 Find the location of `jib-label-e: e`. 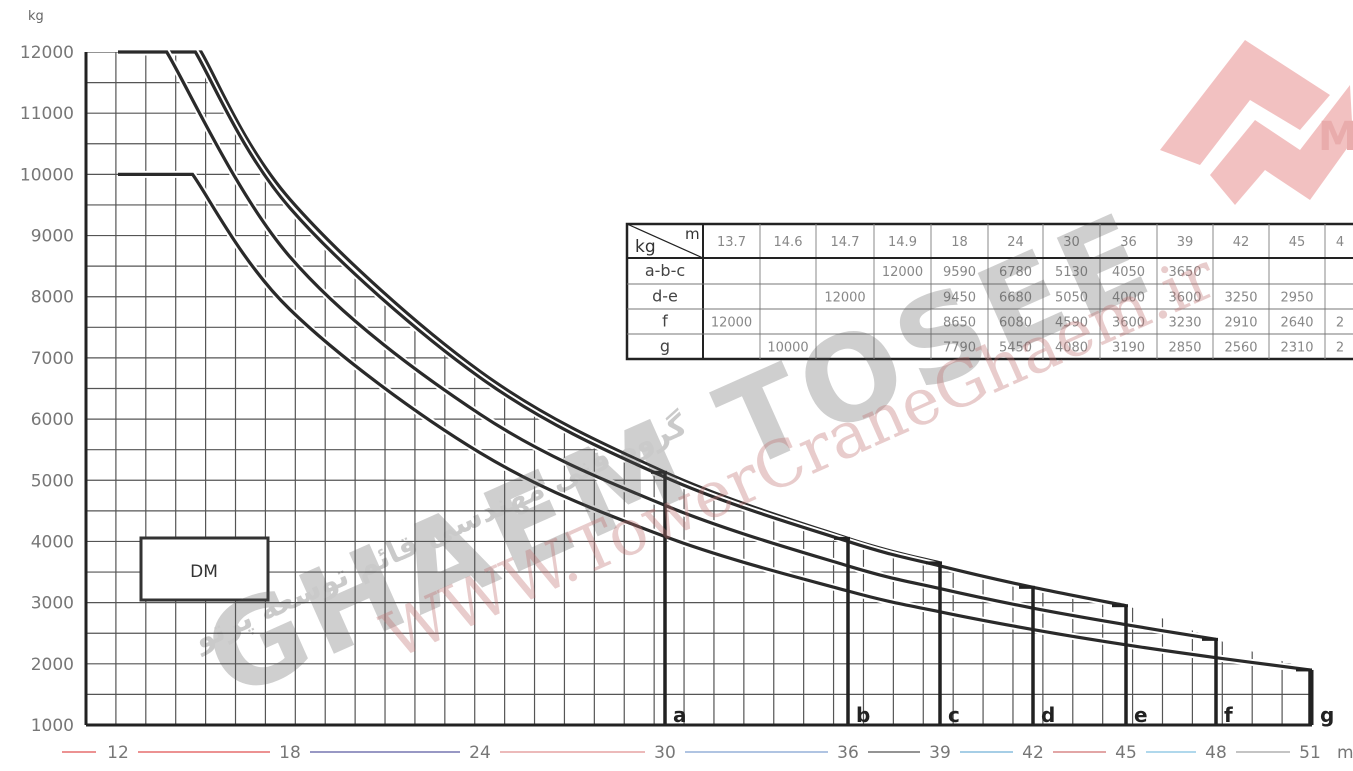

jib-label-e: e is located at coordinates (1141, 715).